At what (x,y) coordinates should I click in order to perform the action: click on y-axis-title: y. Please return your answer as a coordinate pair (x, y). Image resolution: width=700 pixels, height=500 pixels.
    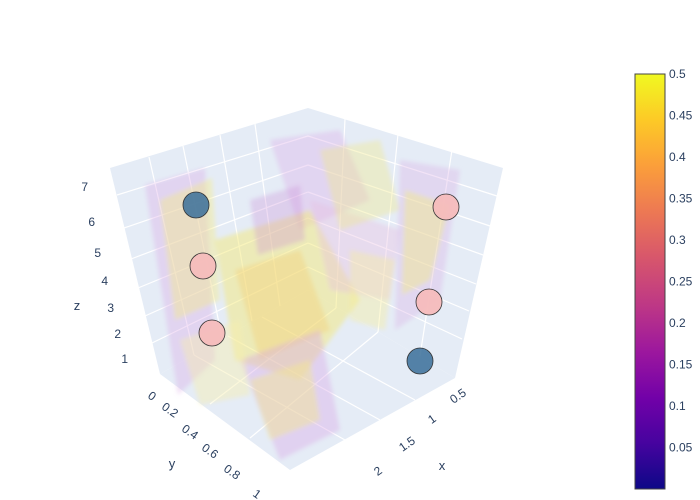
    Looking at the image, I should click on (172, 463).